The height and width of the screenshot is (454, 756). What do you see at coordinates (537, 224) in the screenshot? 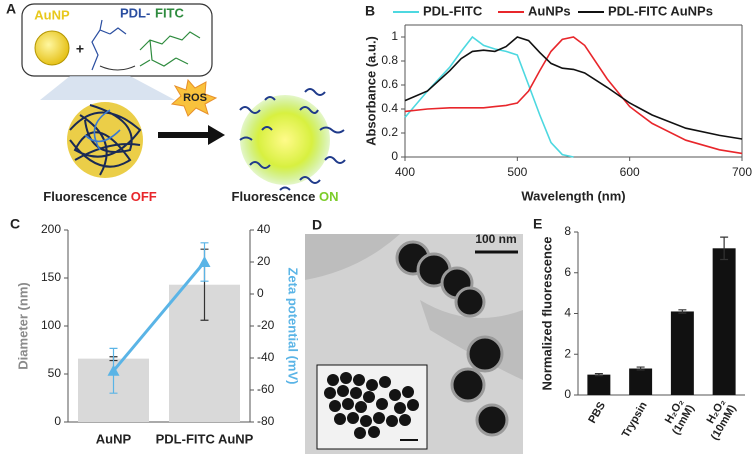
I see `panel-letter: E` at bounding box center [537, 224].